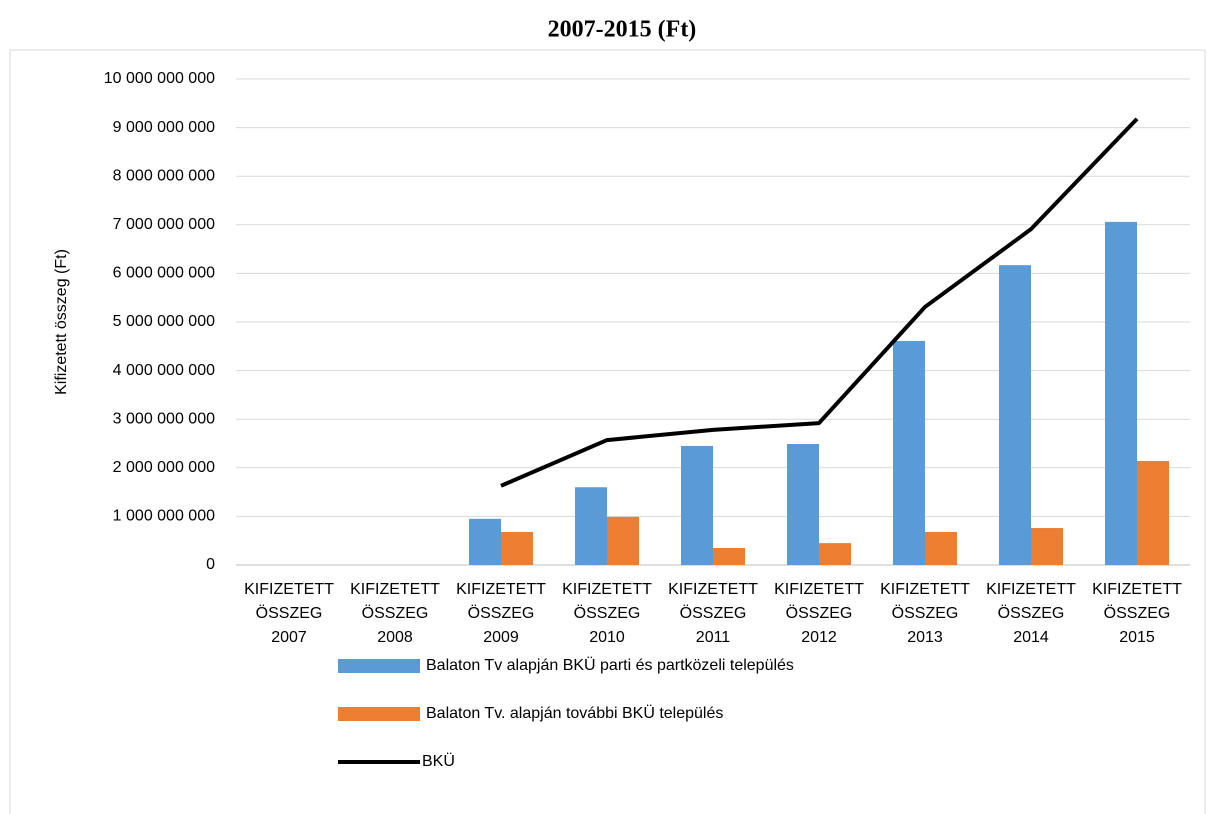 The height and width of the screenshot is (814, 1215). What do you see at coordinates (1031, 637) in the screenshot?
I see `x-tick-line: 2014` at bounding box center [1031, 637].